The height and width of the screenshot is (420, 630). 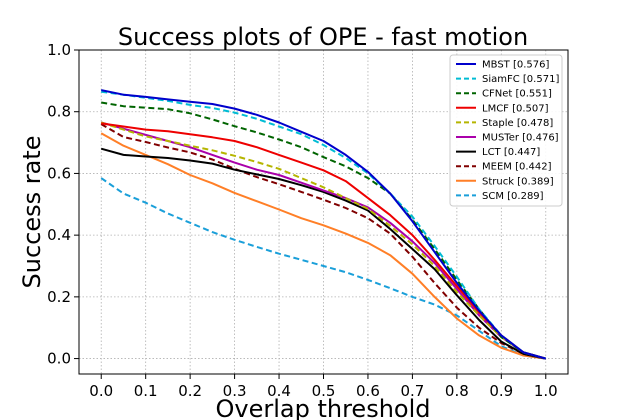 I want to click on x-tick-label: 0.2, so click(x=190, y=391).